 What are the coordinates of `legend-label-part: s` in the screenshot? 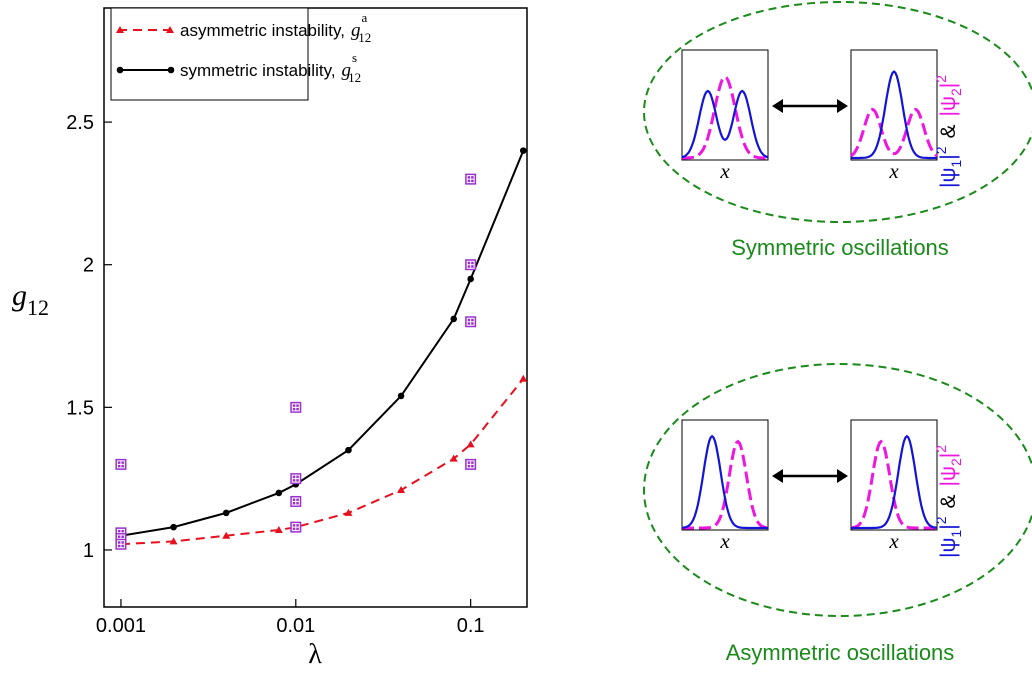 It's located at (354, 57).